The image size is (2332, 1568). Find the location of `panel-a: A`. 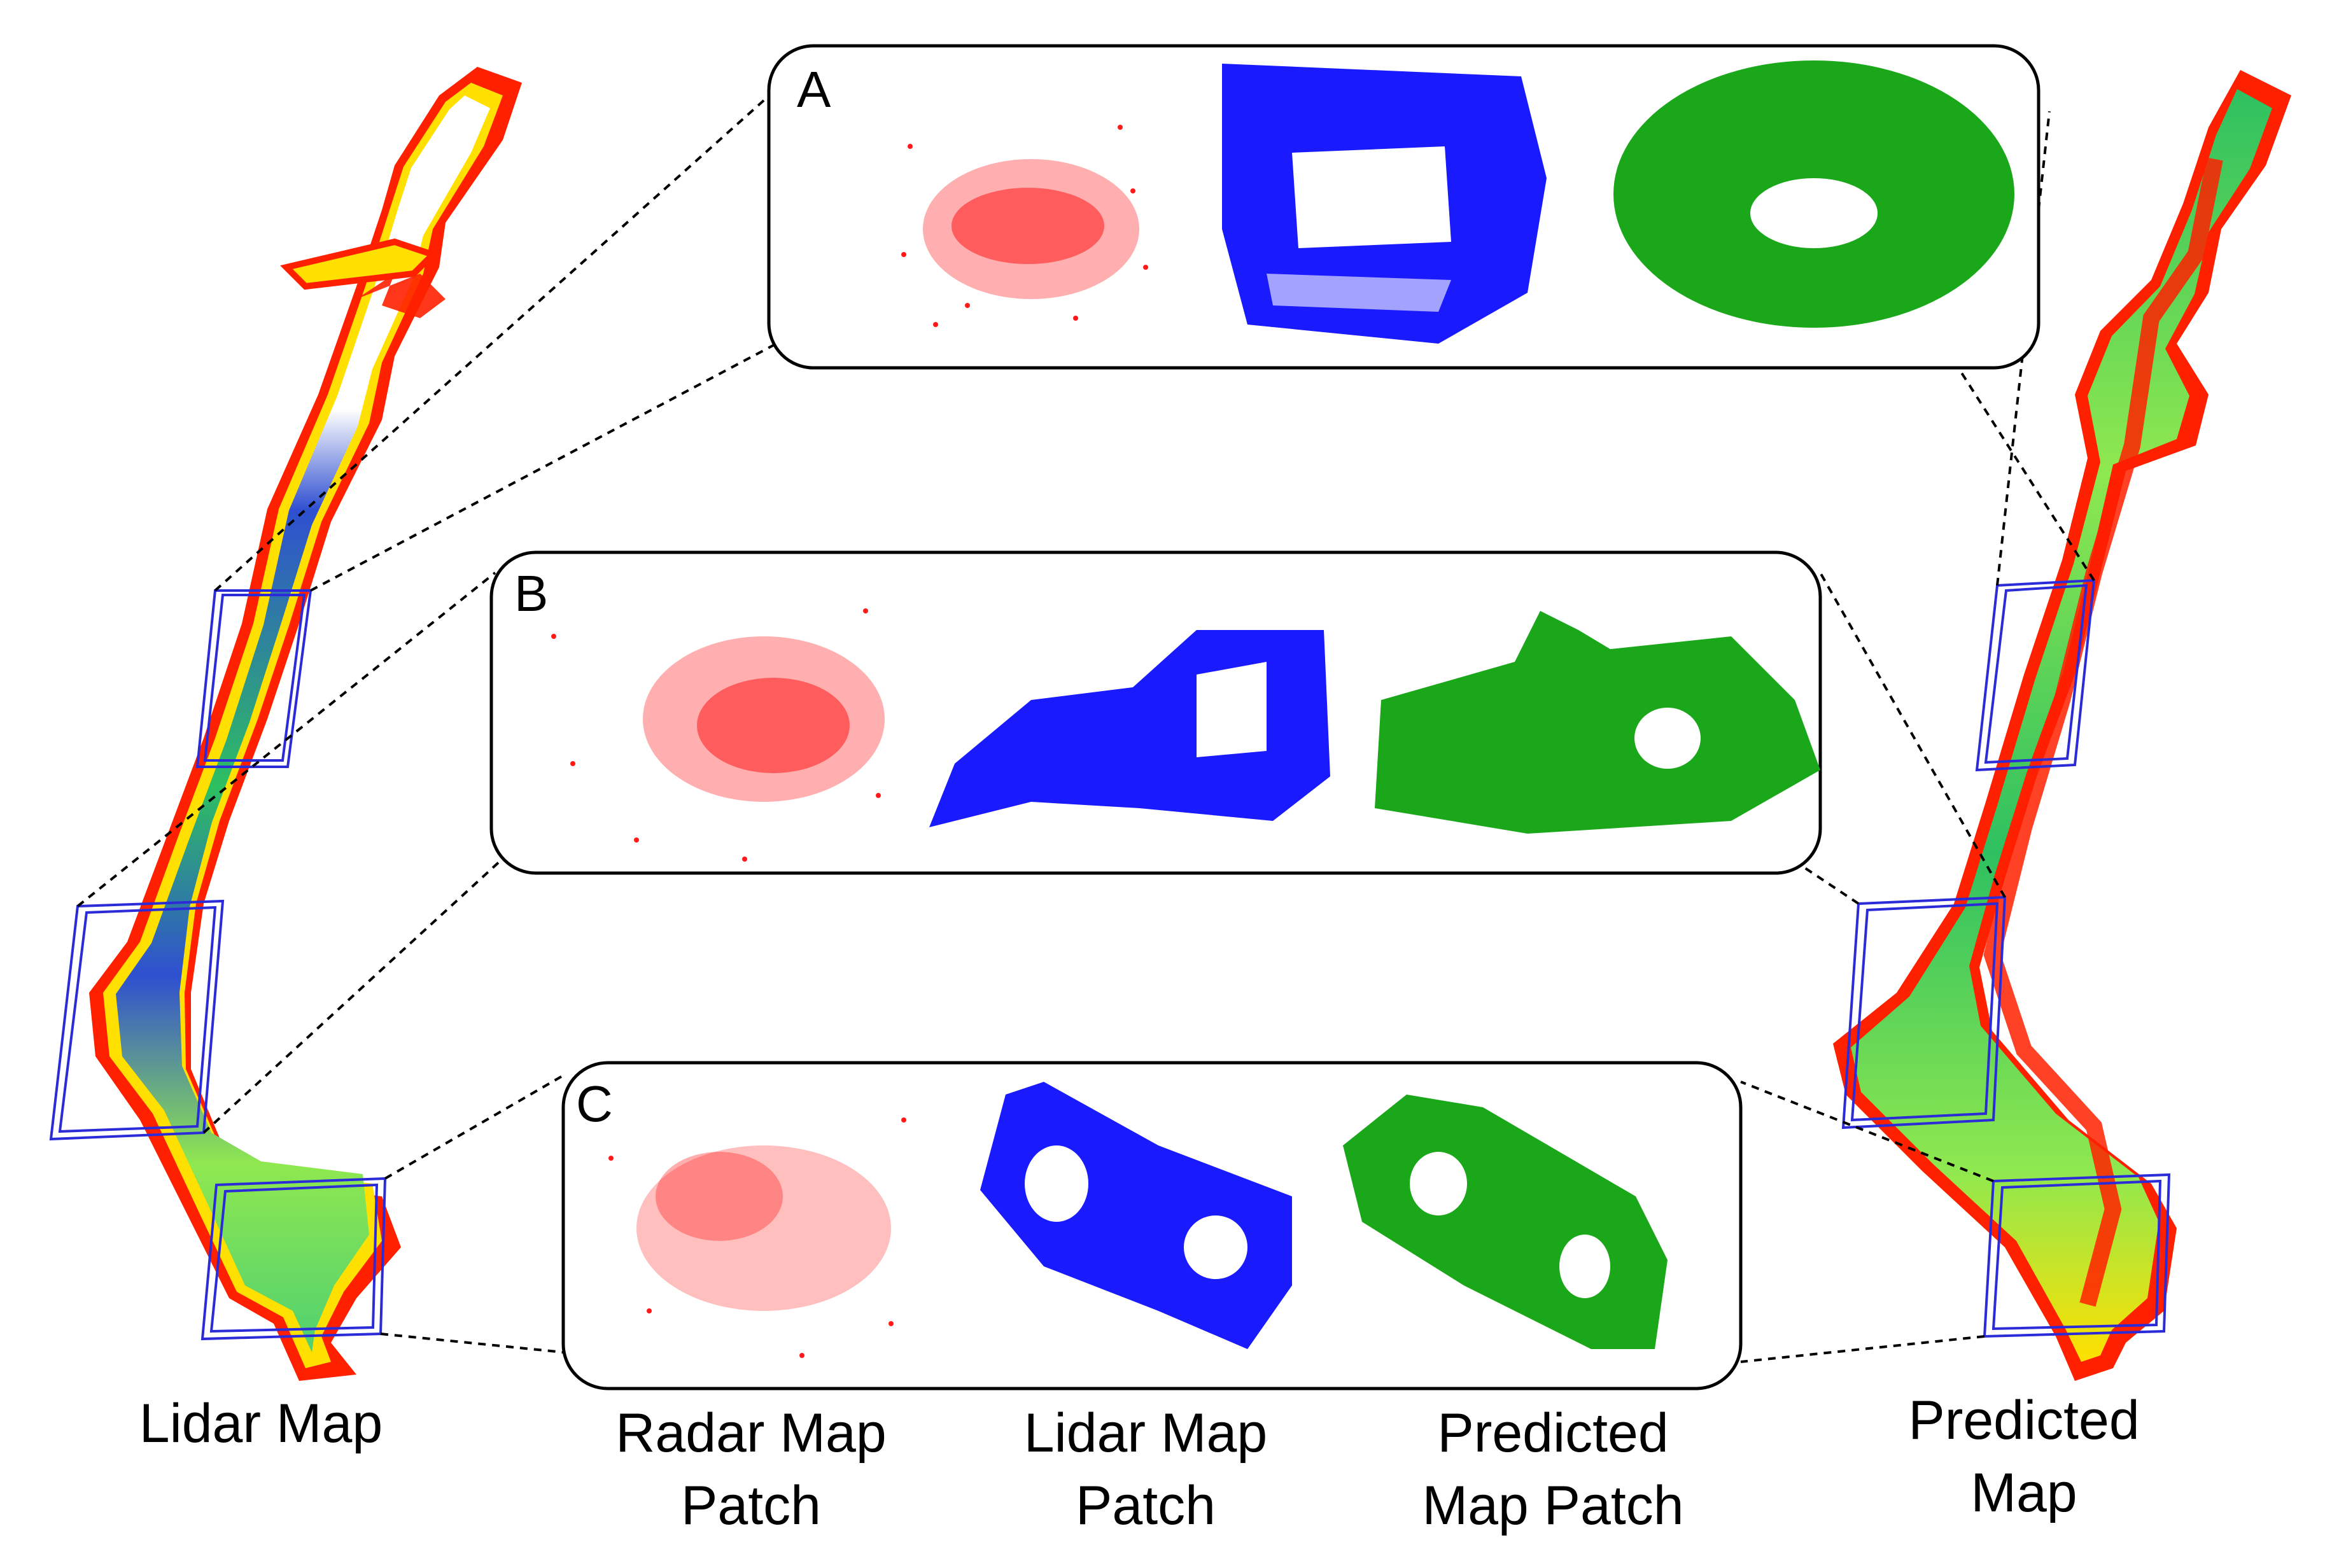

panel-a: A is located at coordinates (1403, 207).